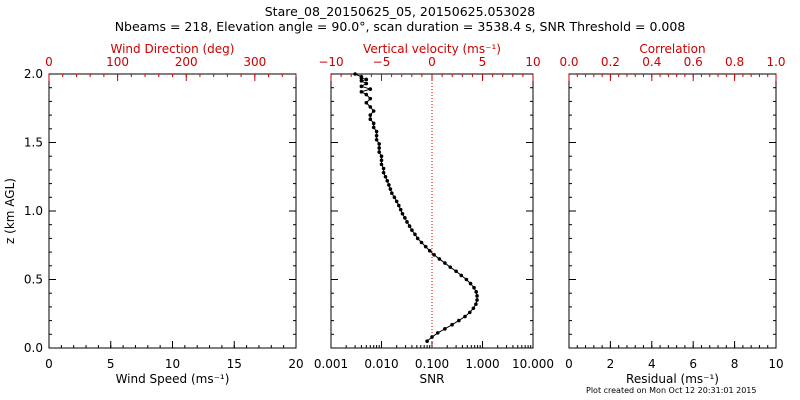  I want to click on top-tick-label: 5, so click(483, 62).